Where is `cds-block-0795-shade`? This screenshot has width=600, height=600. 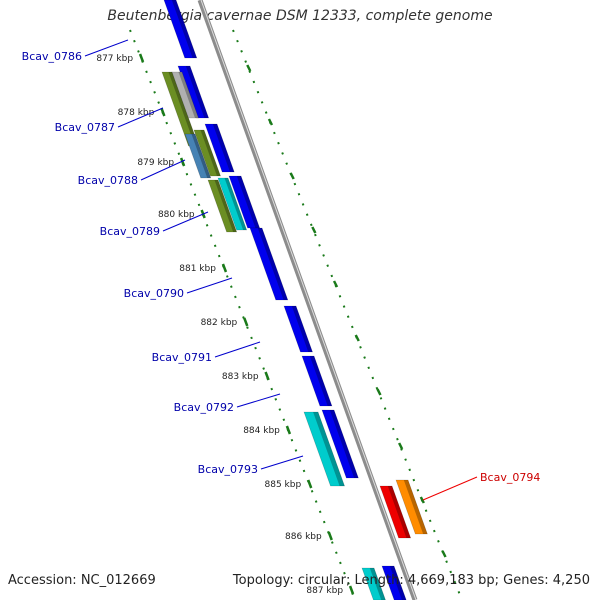 cds-block-0795-shade is located at coordinates (398, 583).